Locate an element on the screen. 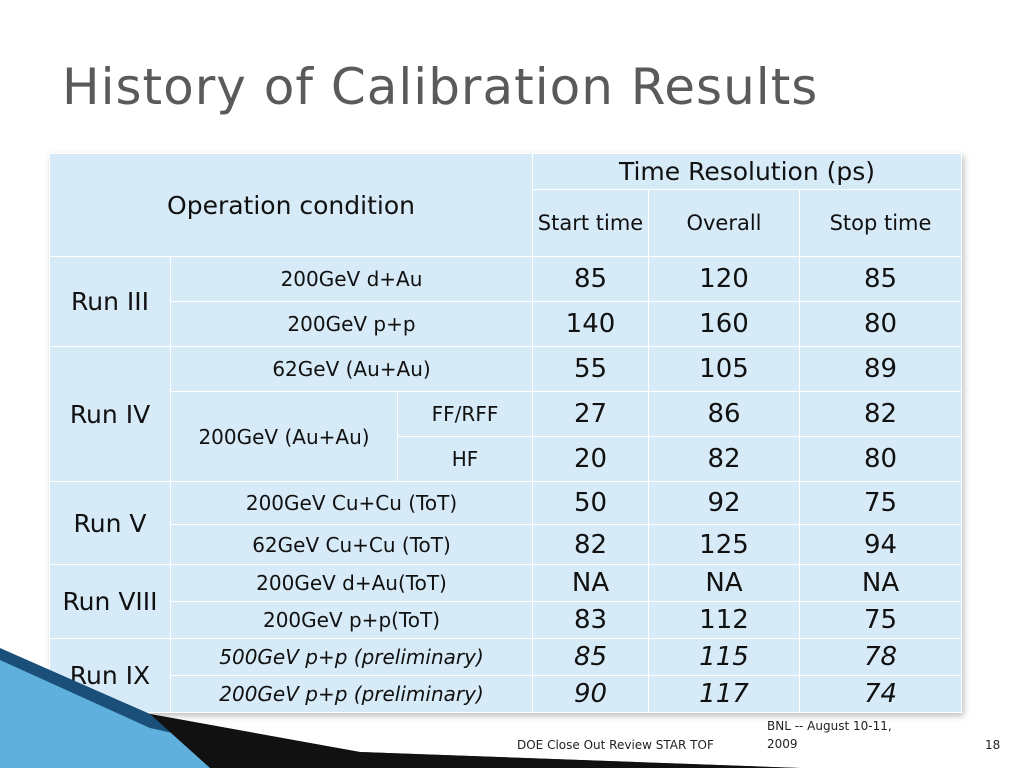 The width and height of the screenshot is (1024, 768). table-row: 200GeV (Au+Au) FF/RFF 27 86 82 is located at coordinates (506, 436).